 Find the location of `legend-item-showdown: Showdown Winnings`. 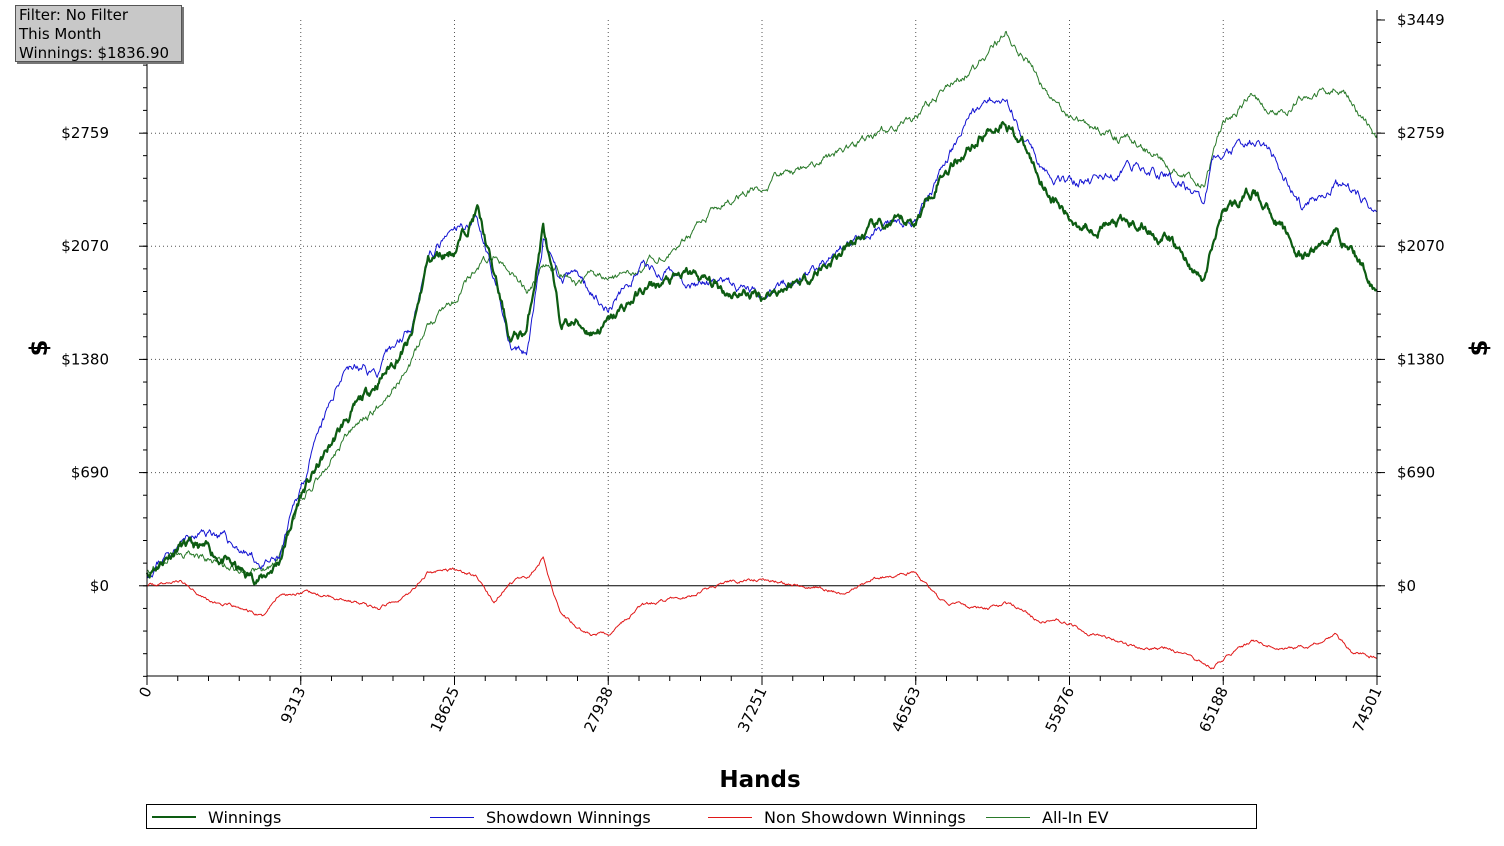

legend-item-showdown: Showdown Winnings is located at coordinates (540, 817).